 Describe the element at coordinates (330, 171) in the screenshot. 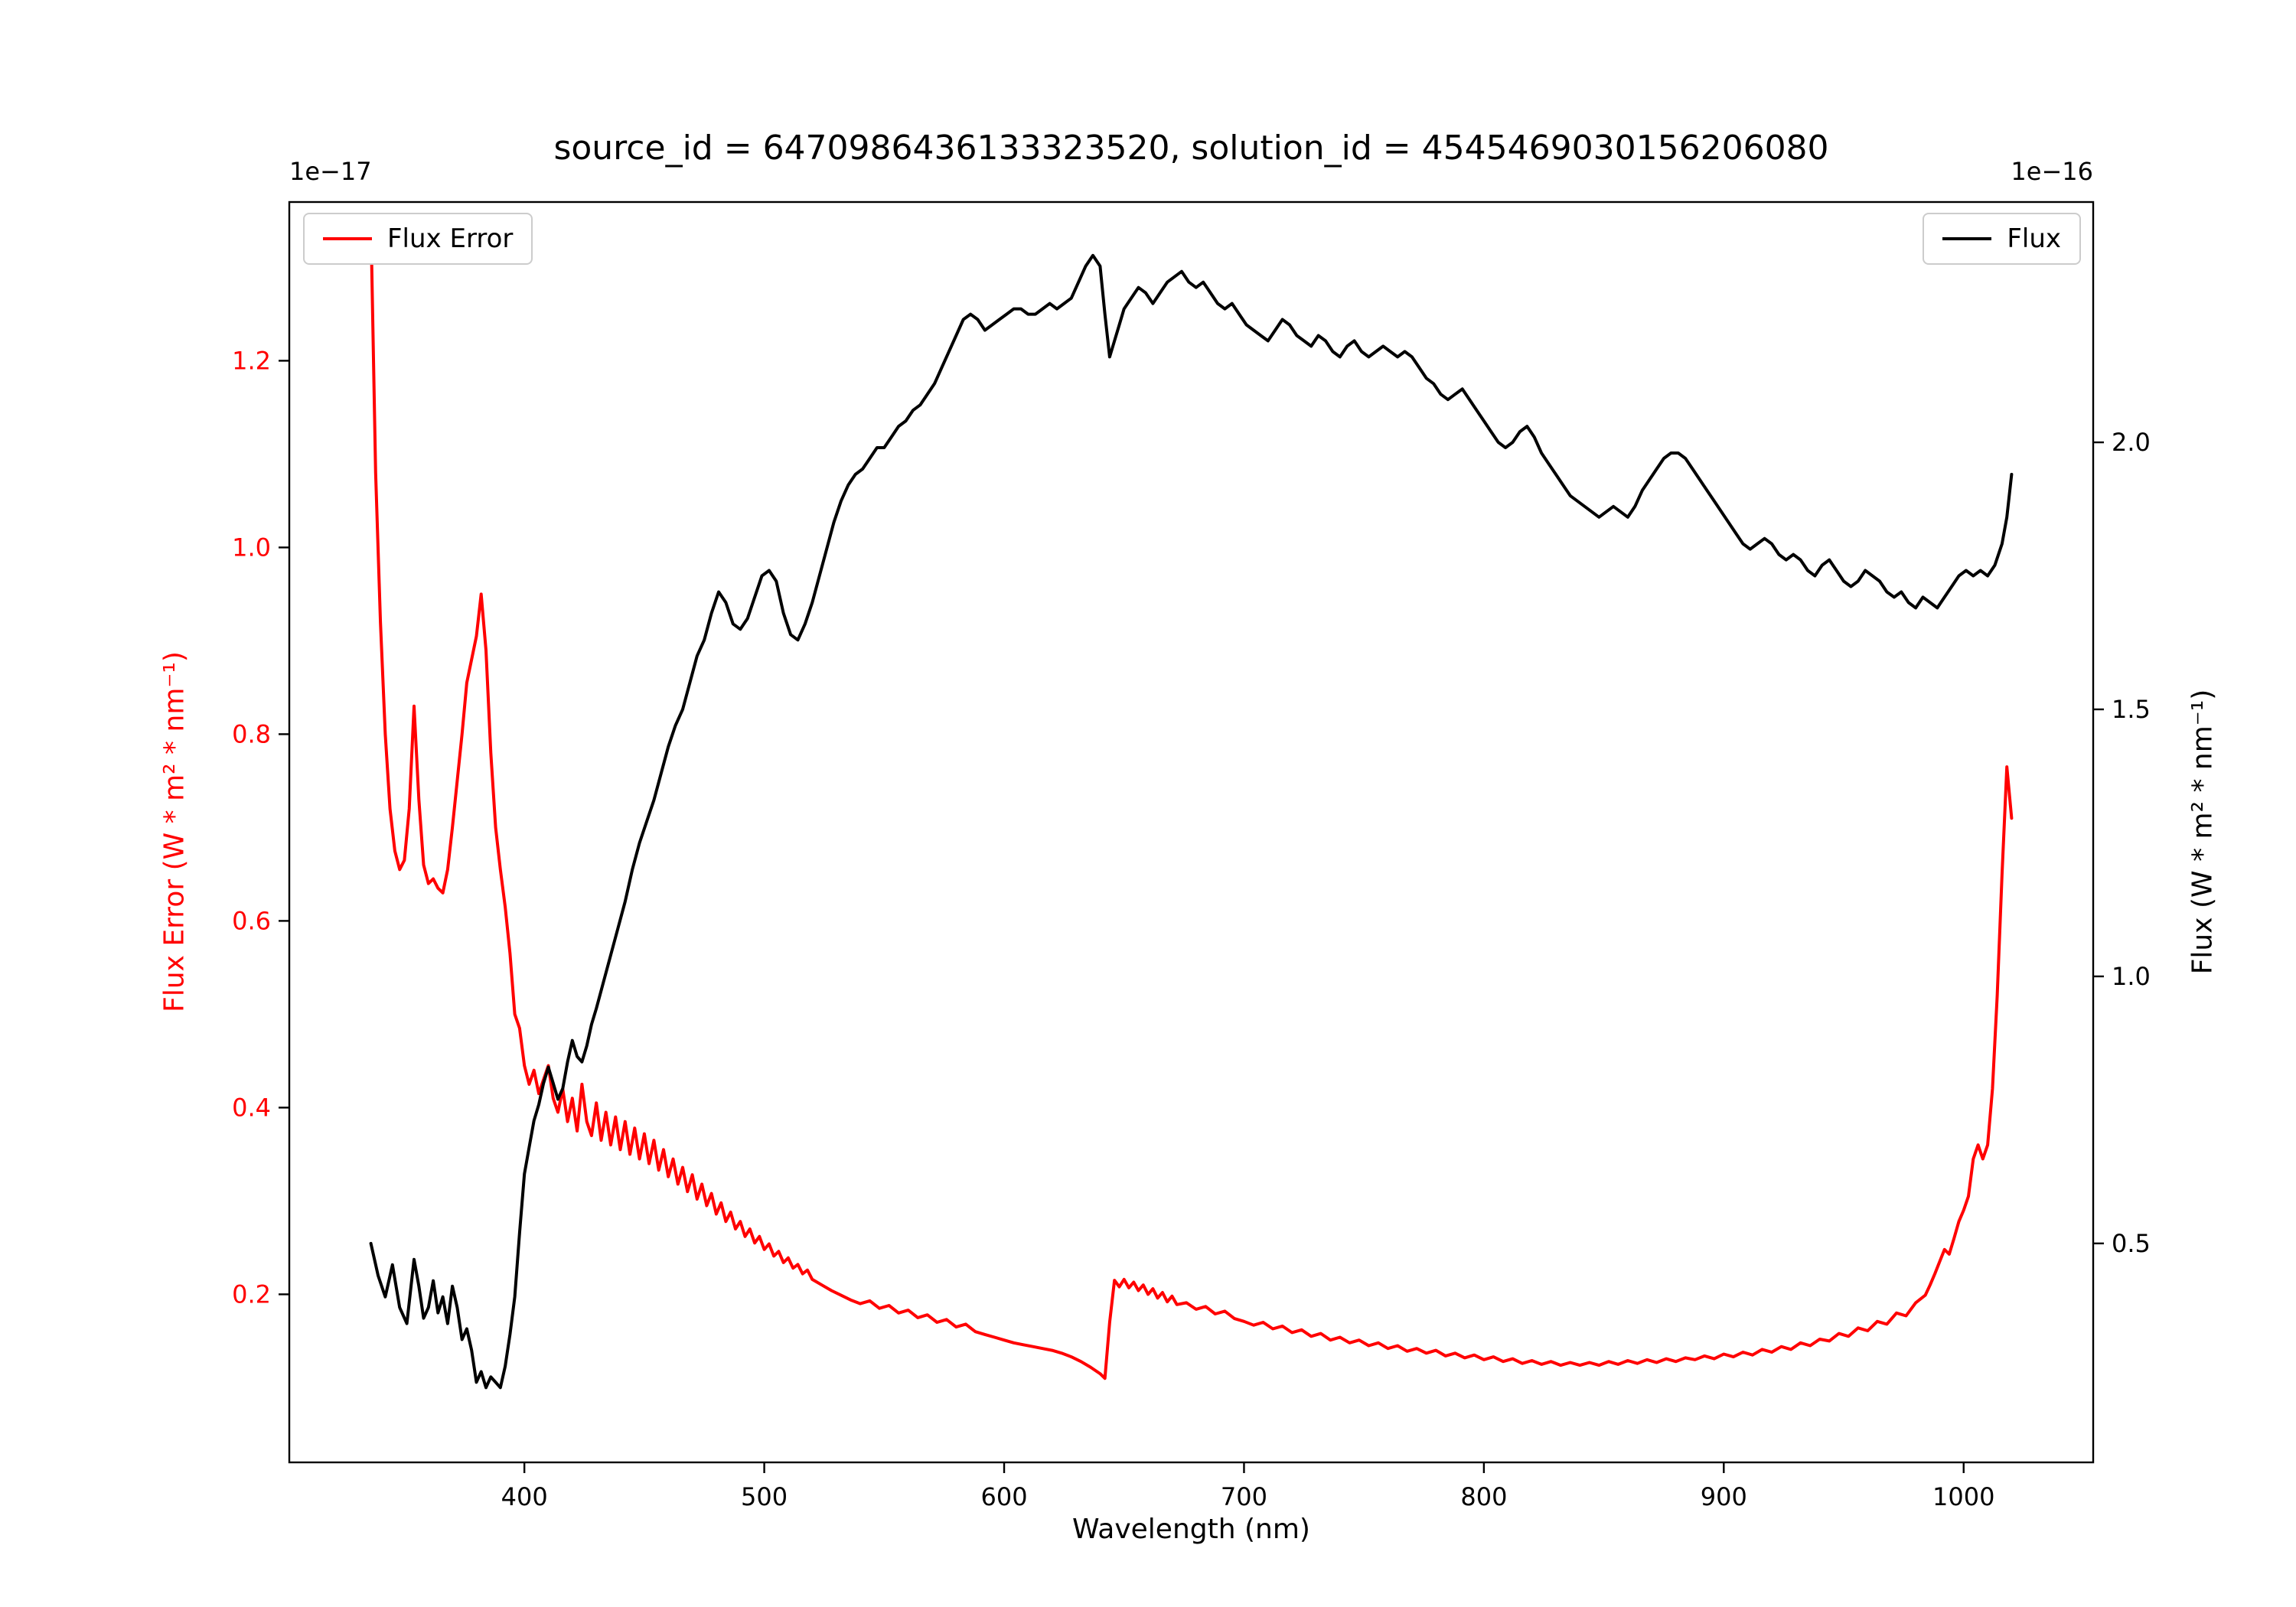

I see `left-axis-offset-text: 1e−17` at that location.